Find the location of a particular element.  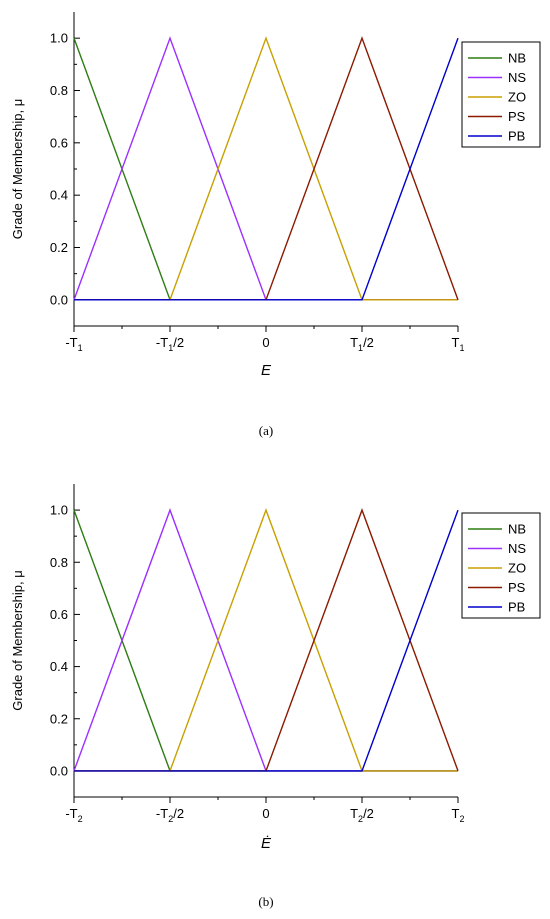

x-tick-label: T2/2 is located at coordinates (362, 815).